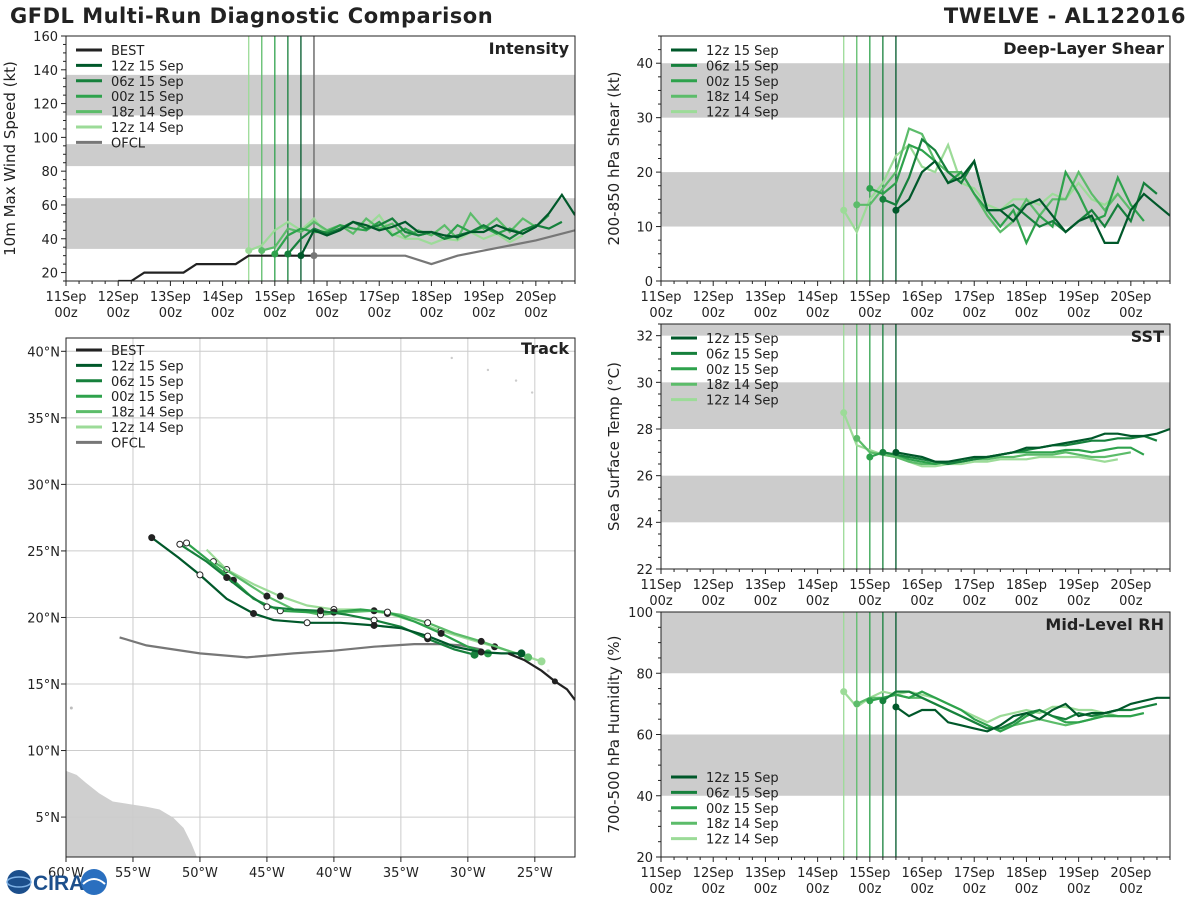 Image resolution: width=1200 pixels, height=900 pixels. Describe the element at coordinates (19, 882) in the screenshot. I see `globe-icon` at that location.